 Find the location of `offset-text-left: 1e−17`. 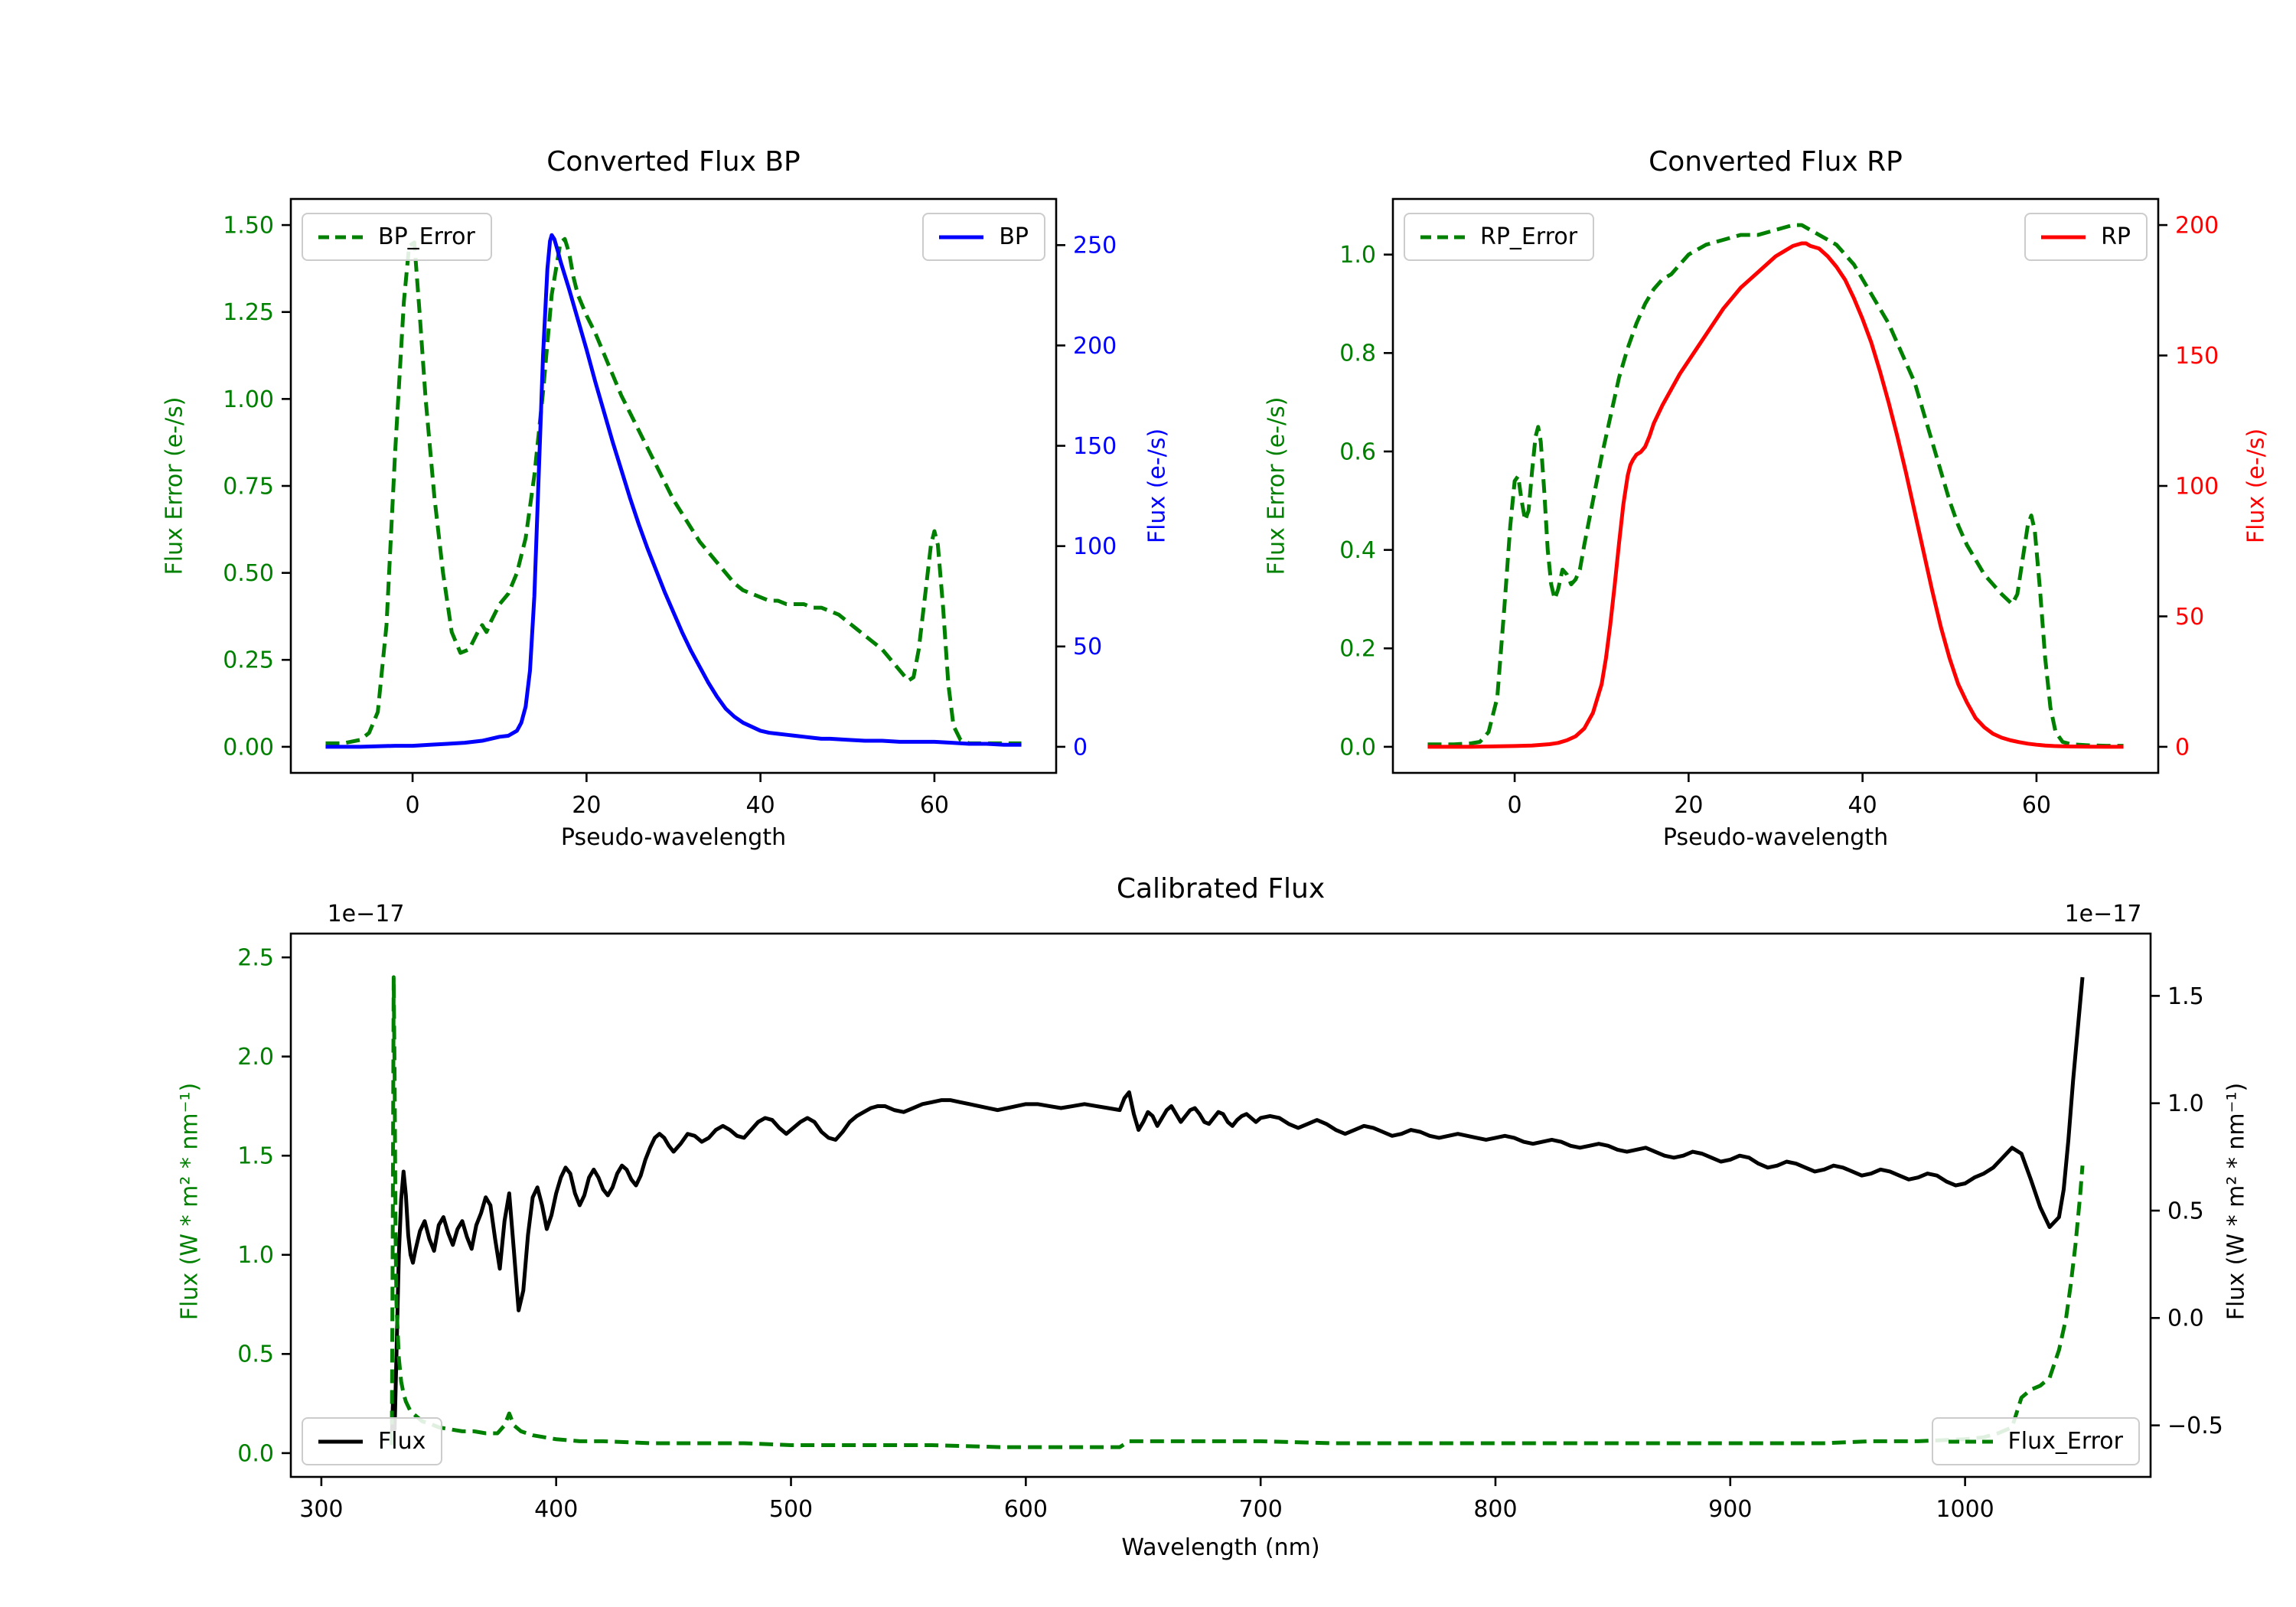

offset-text-left: 1e−17 is located at coordinates (366, 914).